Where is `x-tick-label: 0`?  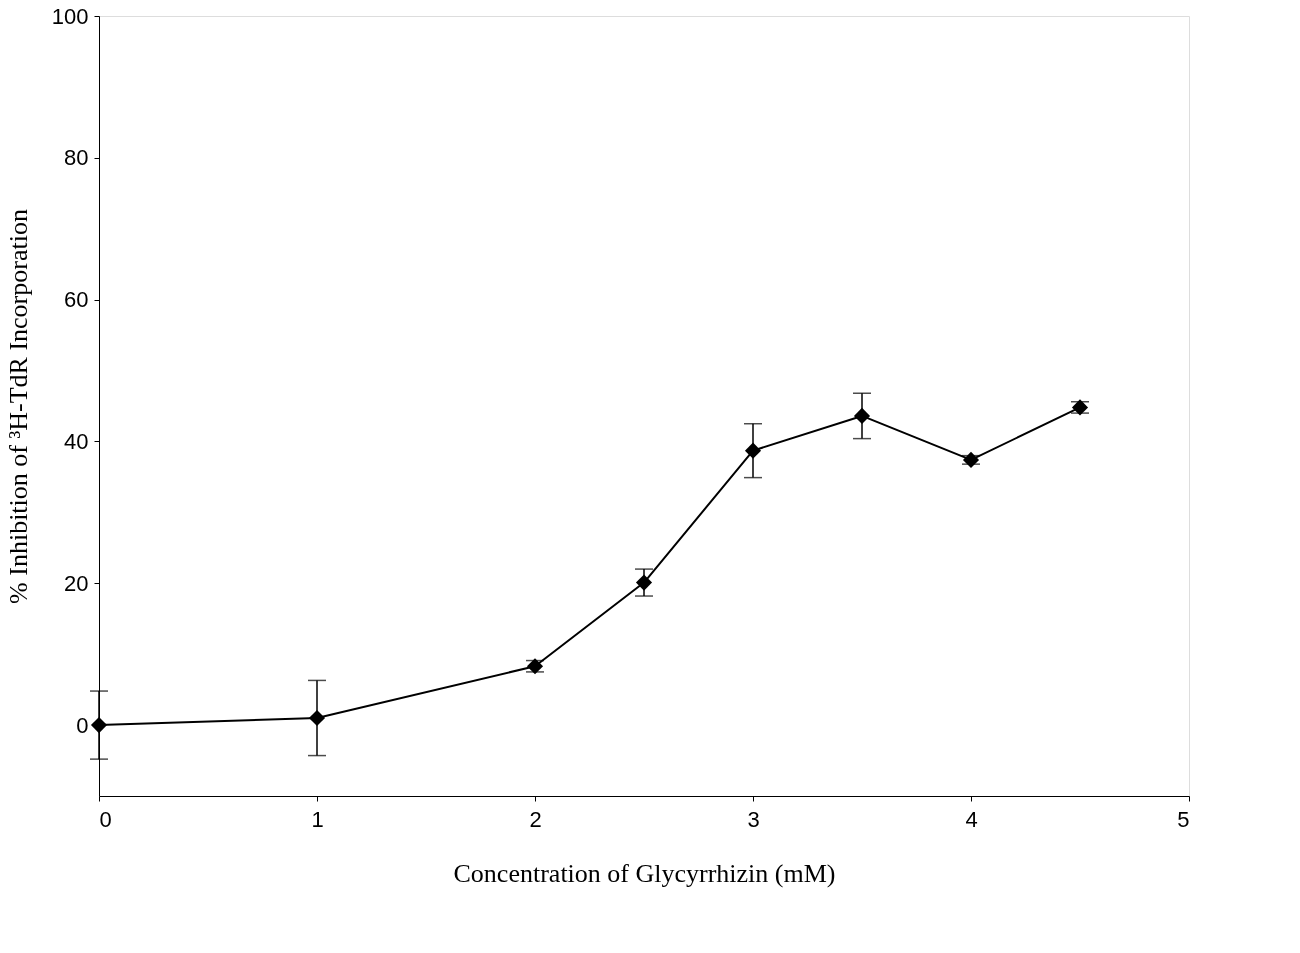
x-tick-label: 0 is located at coordinates (105, 819).